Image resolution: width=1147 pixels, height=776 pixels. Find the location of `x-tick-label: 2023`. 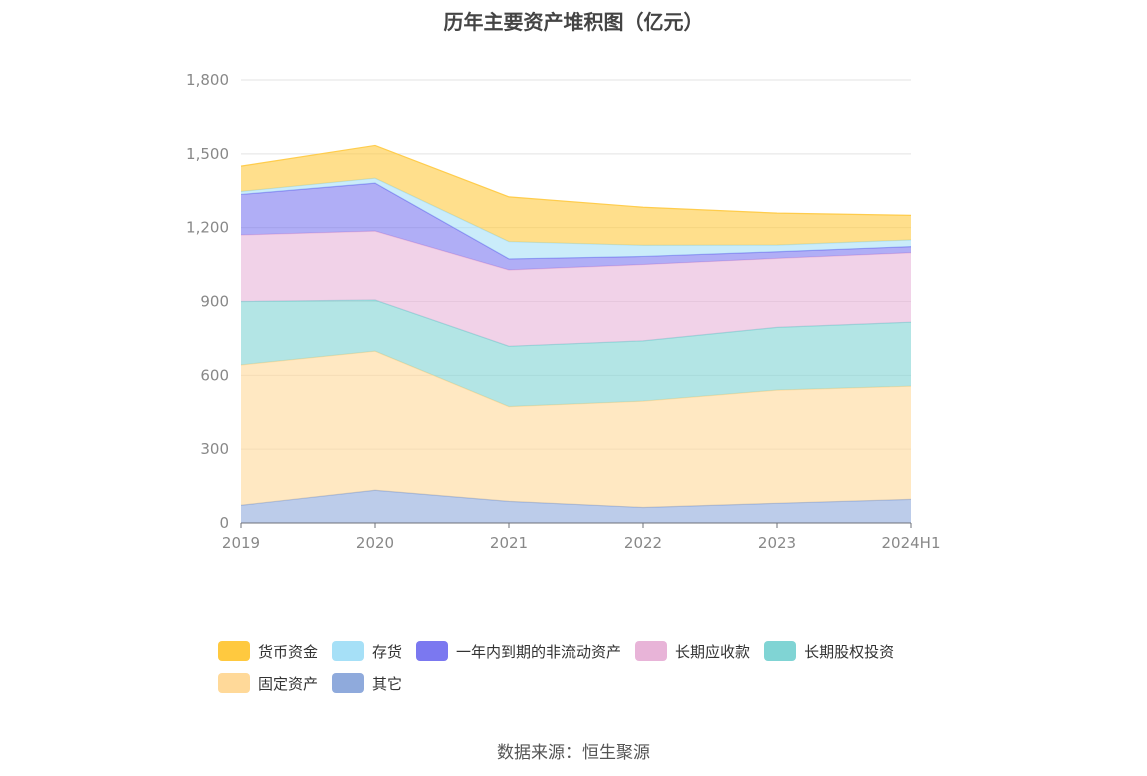

x-tick-label: 2023 is located at coordinates (777, 543).